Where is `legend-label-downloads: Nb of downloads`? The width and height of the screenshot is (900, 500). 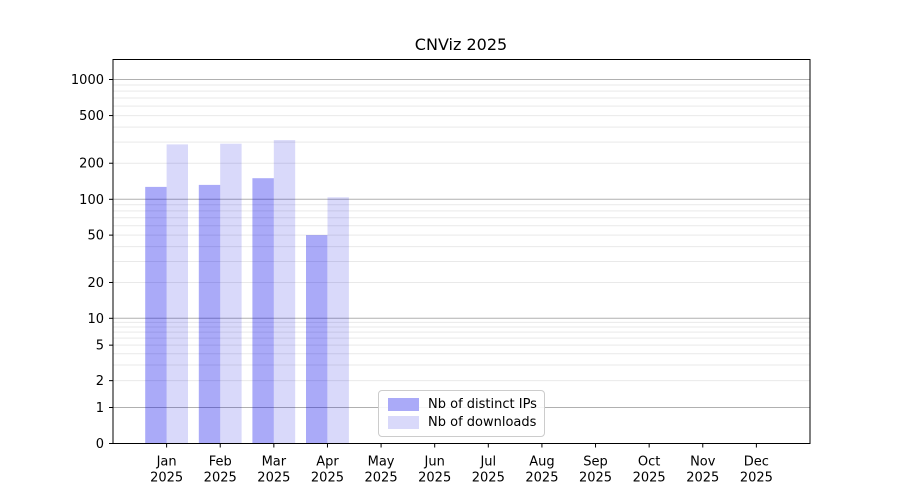 legend-label-downloads: Nb of downloads is located at coordinates (482, 422).